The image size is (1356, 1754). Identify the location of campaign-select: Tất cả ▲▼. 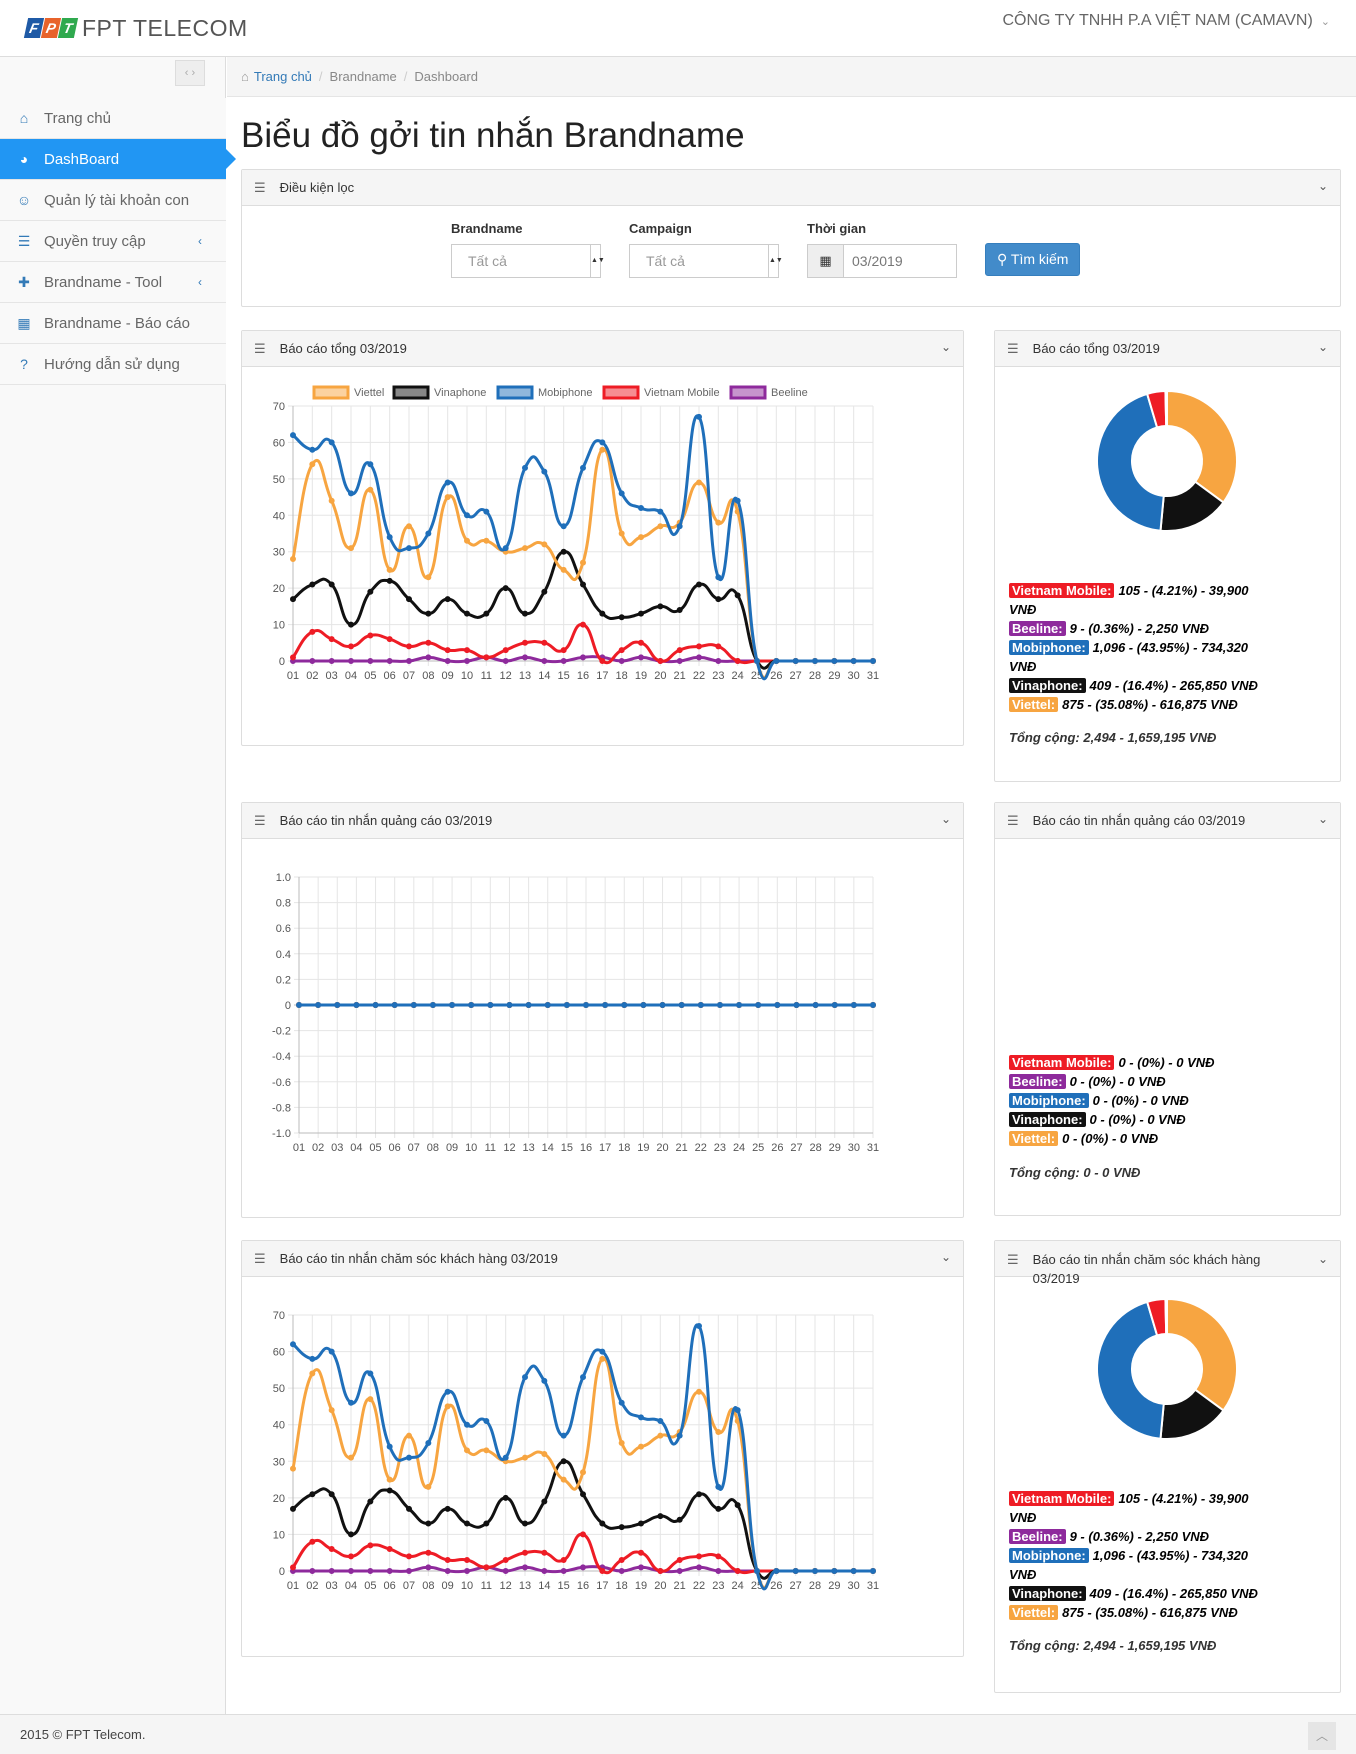
(706, 261).